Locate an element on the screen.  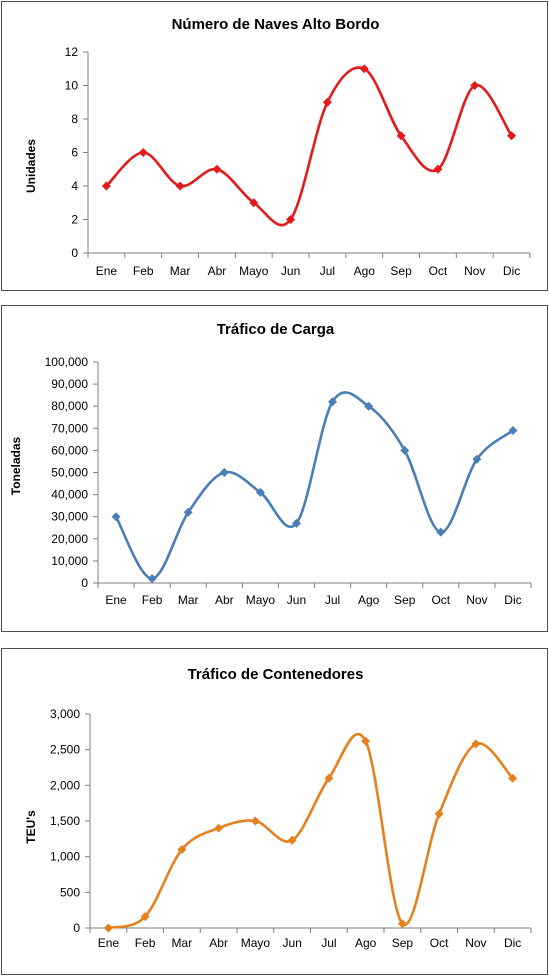
y-tick-label: 50,000 is located at coordinates (69, 473).